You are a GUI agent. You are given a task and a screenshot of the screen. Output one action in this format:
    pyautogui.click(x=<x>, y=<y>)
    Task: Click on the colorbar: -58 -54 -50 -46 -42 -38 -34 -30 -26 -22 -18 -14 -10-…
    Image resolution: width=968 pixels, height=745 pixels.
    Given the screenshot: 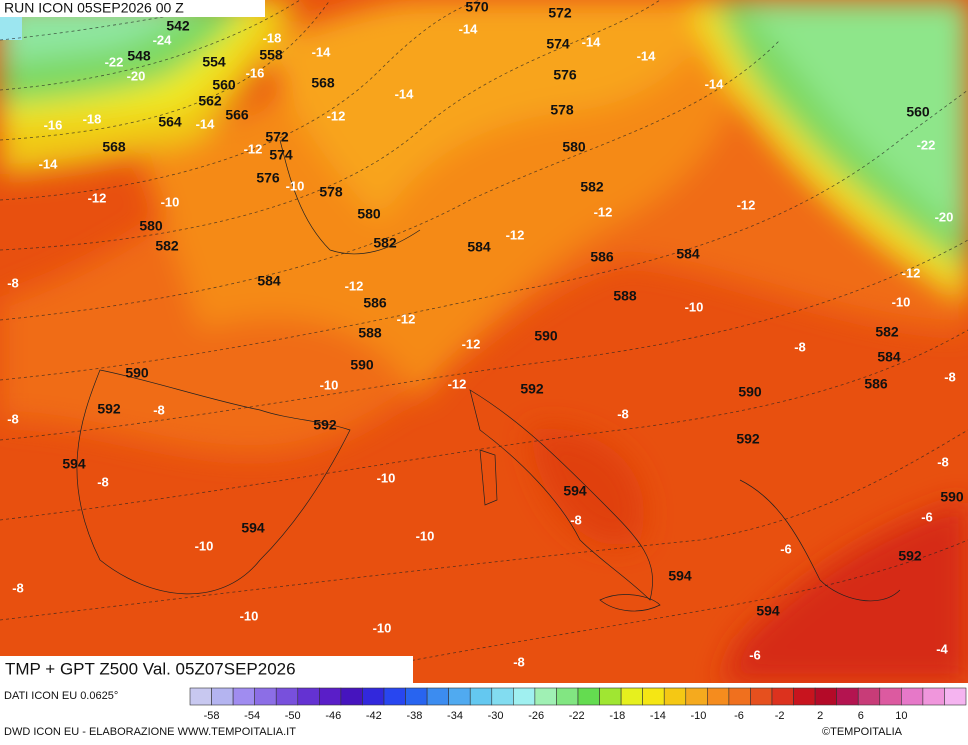 What is the action you would take?
    pyautogui.click(x=578, y=704)
    